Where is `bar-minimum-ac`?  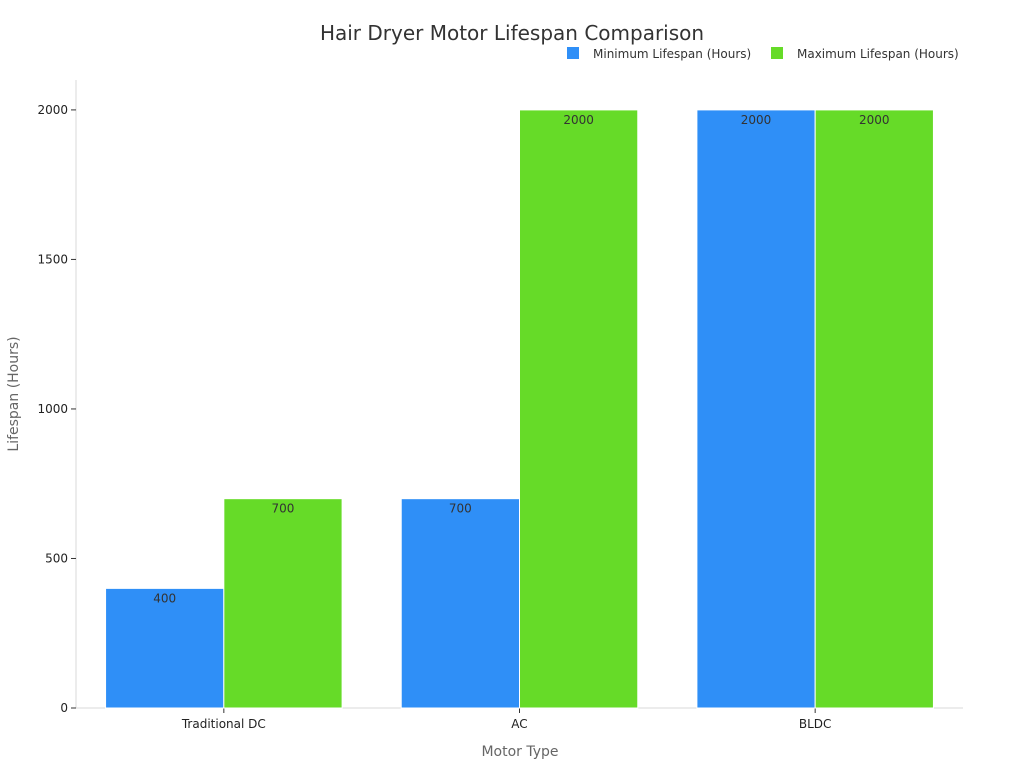 bar-minimum-ac is located at coordinates (460, 603).